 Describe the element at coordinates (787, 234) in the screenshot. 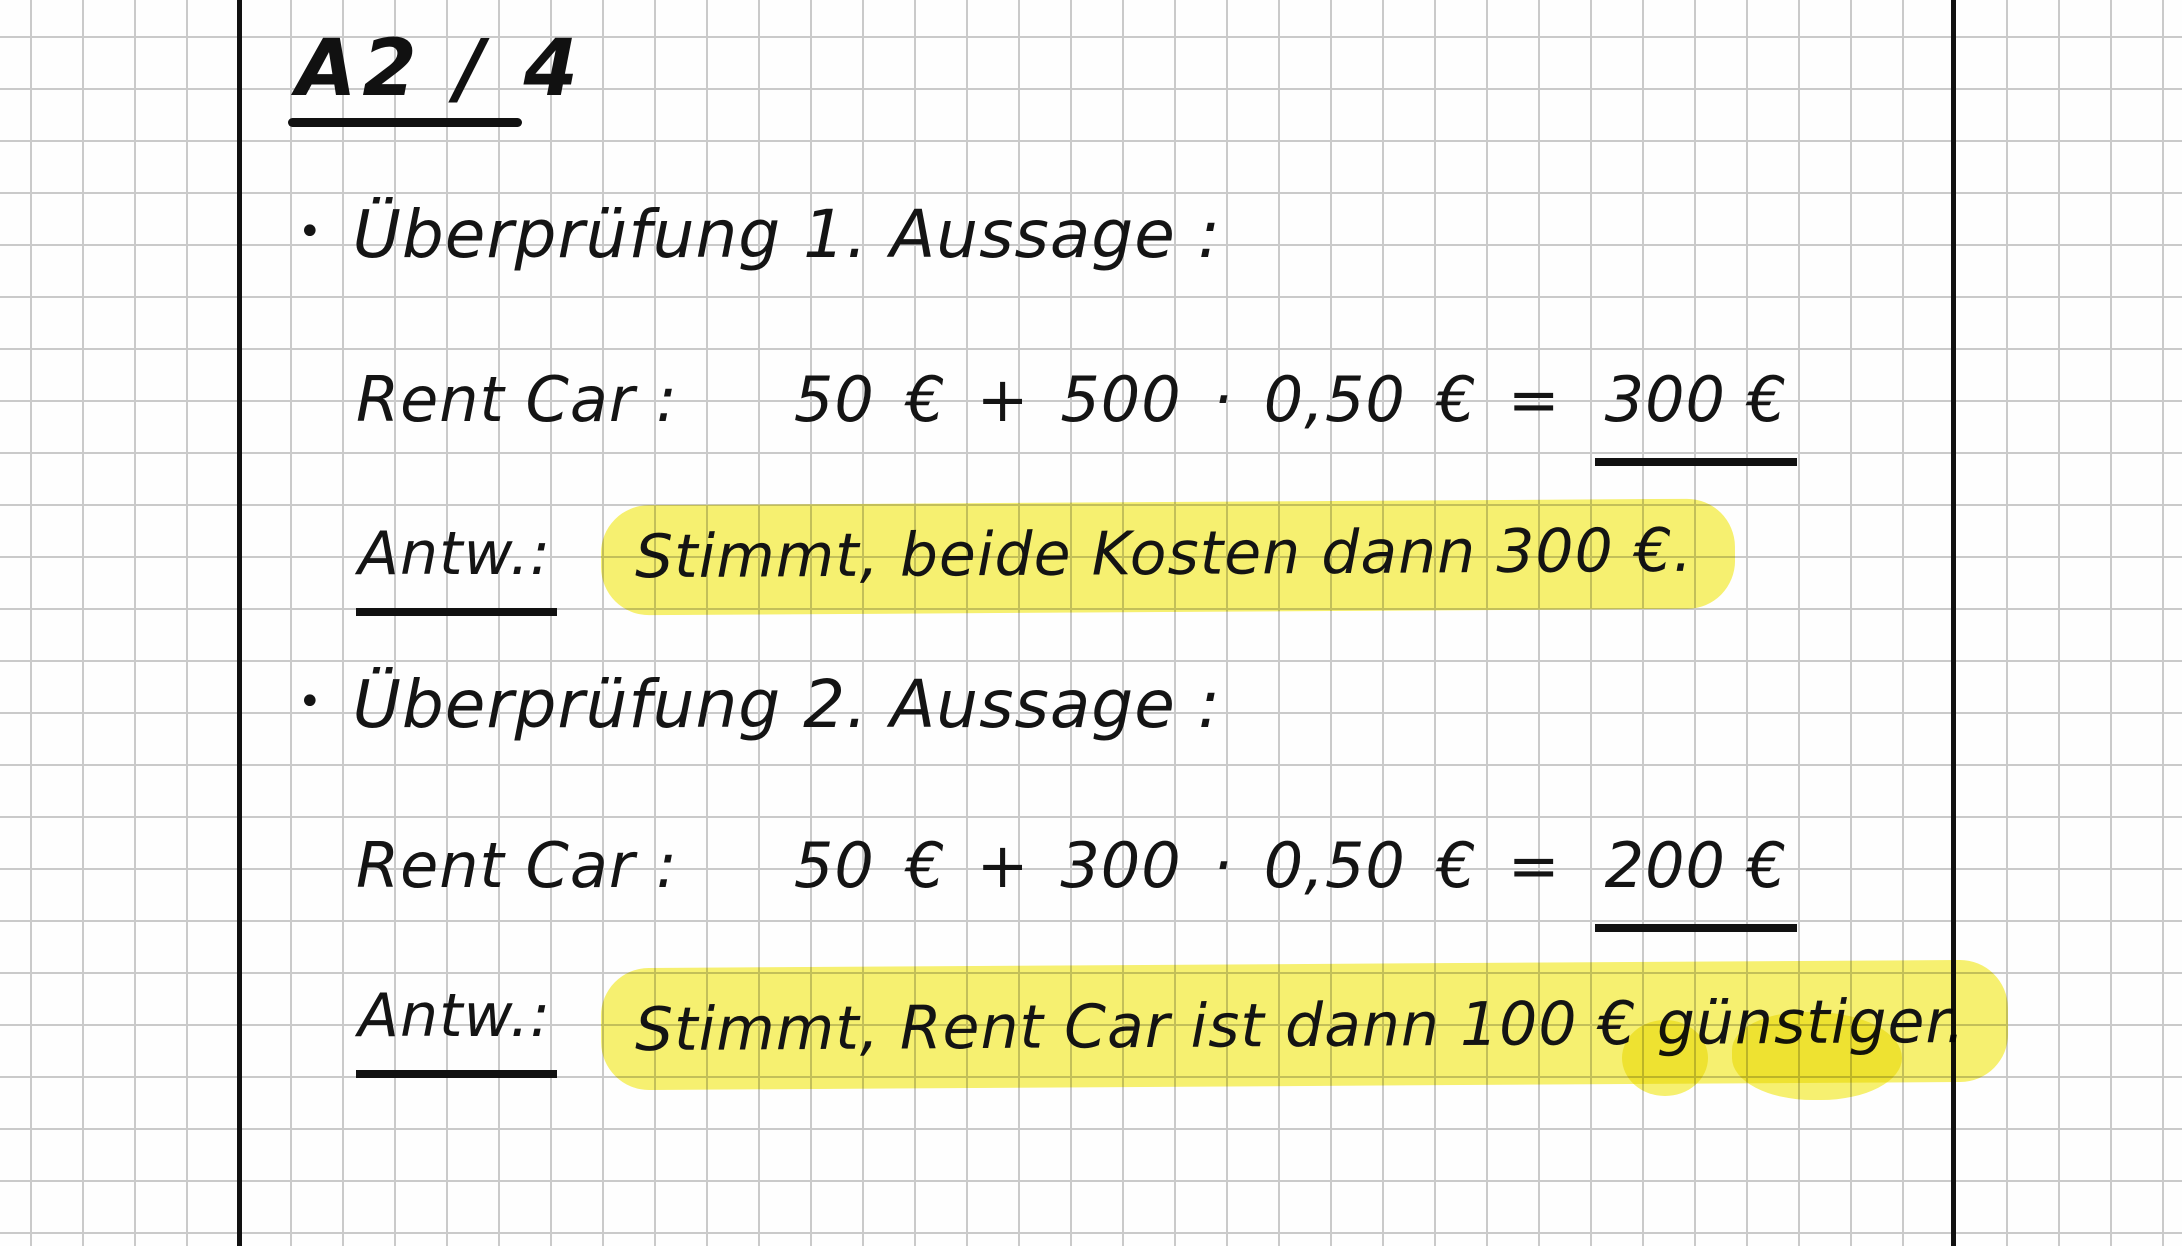

I see `section-1-heading: Überprüfung 1. Aussage :` at that location.